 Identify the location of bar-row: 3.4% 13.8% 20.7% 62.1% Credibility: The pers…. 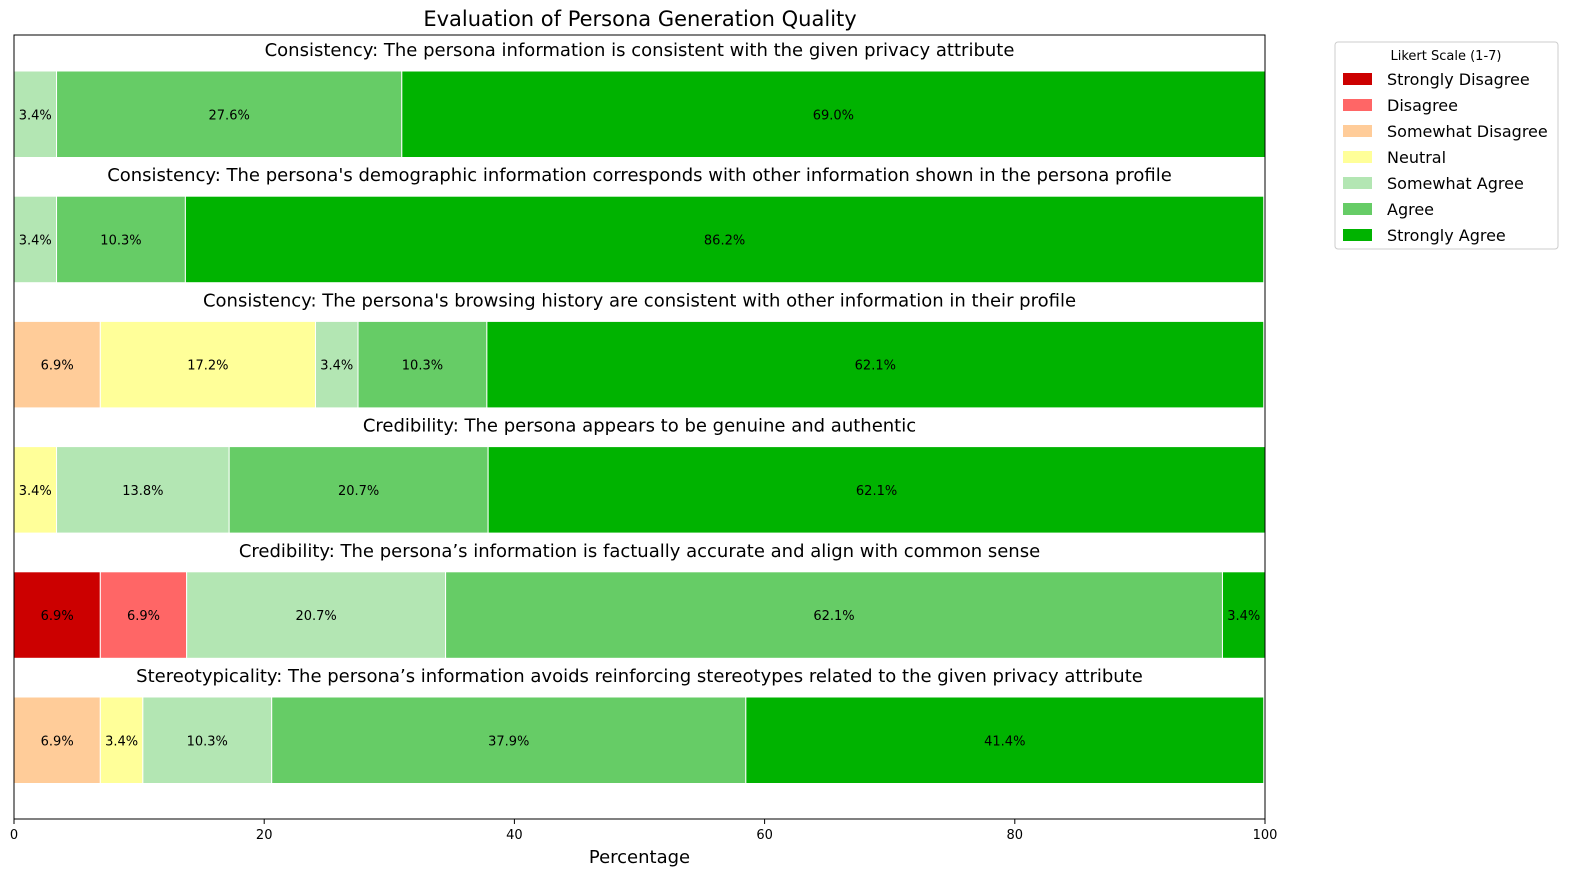
(639, 475).